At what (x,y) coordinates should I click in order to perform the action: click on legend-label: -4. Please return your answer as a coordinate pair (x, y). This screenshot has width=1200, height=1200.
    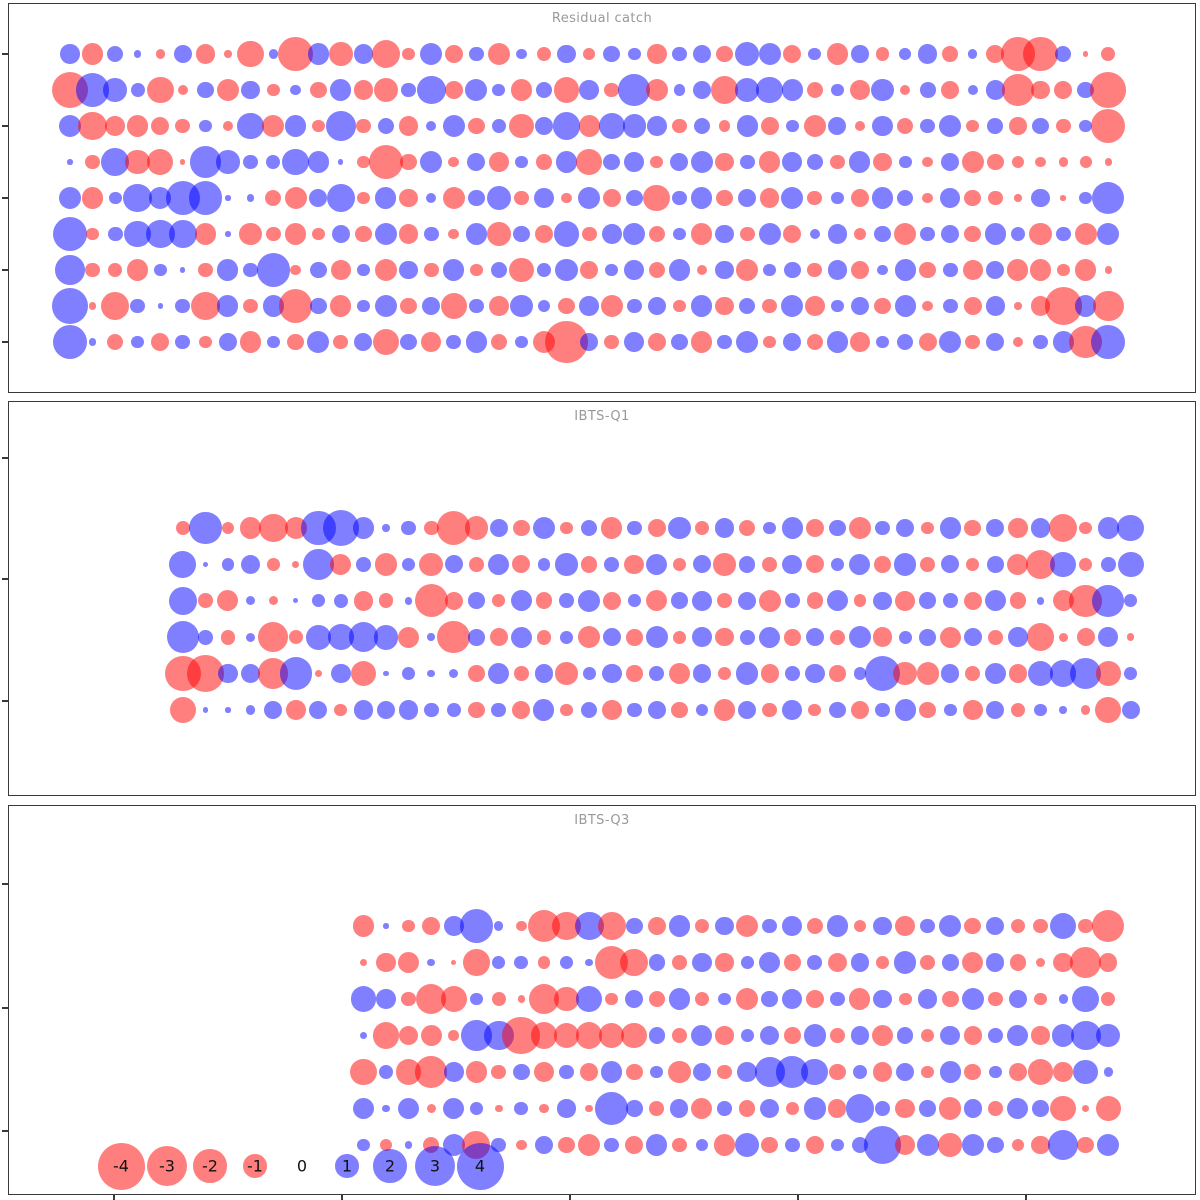
    Looking at the image, I should click on (121, 1166).